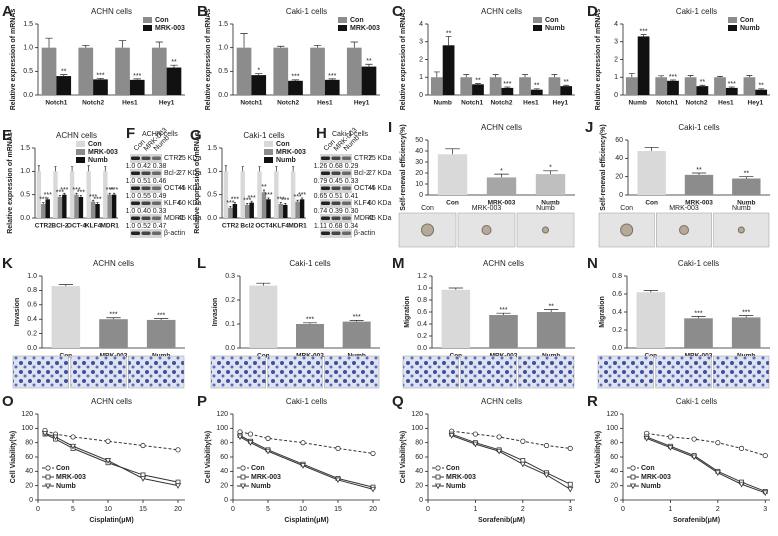 This screenshot has width=778, height=536. What do you see at coordinates (487, 208) in the screenshot?
I see `image-label: MRK-003` at bounding box center [487, 208].